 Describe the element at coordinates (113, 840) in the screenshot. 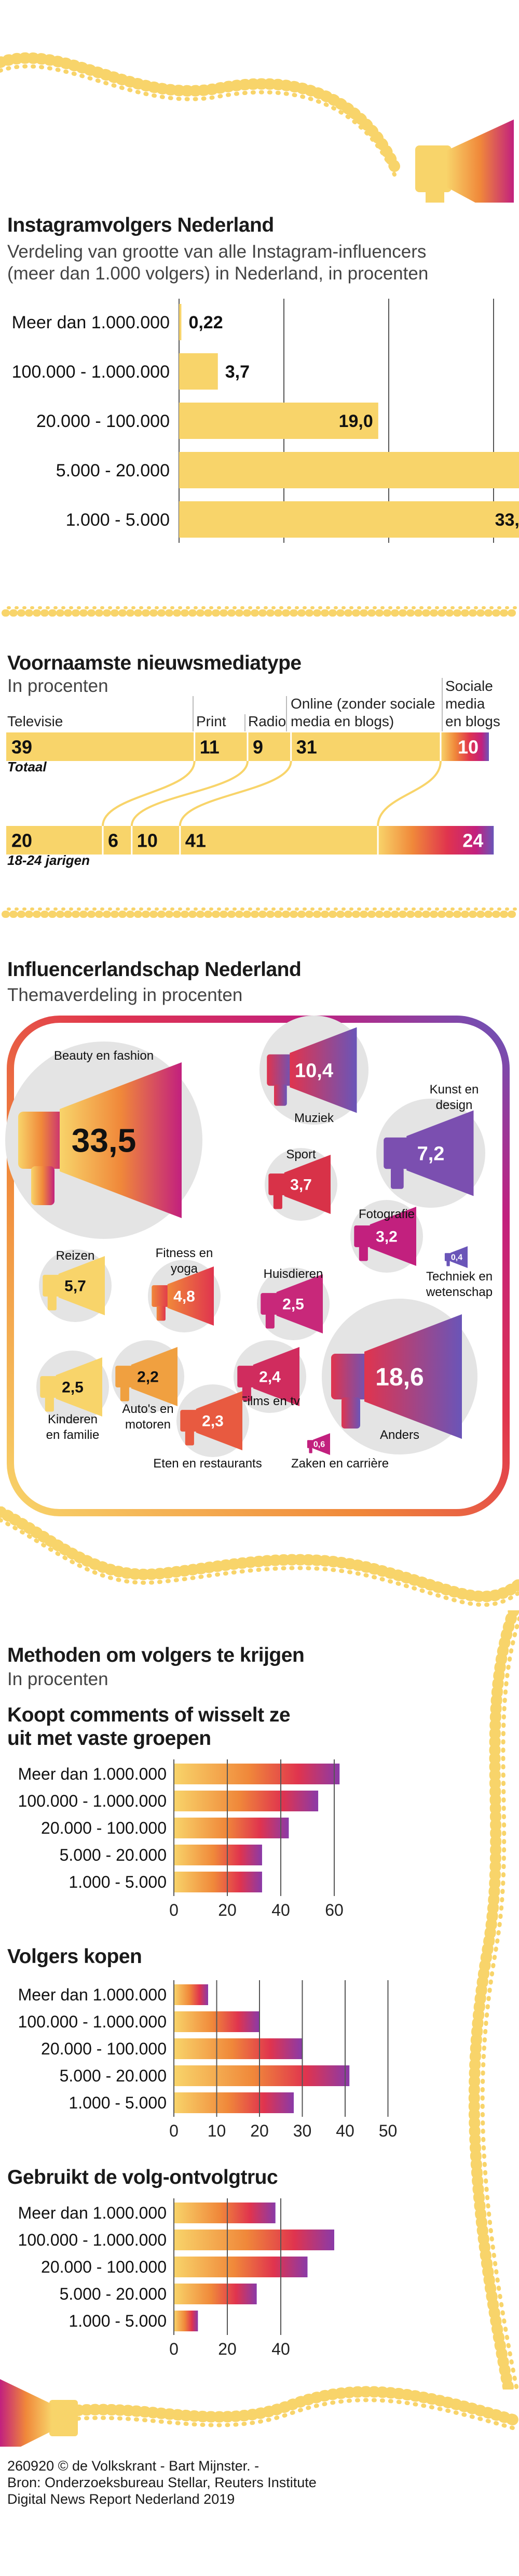

I see `segment-value: 6` at that location.